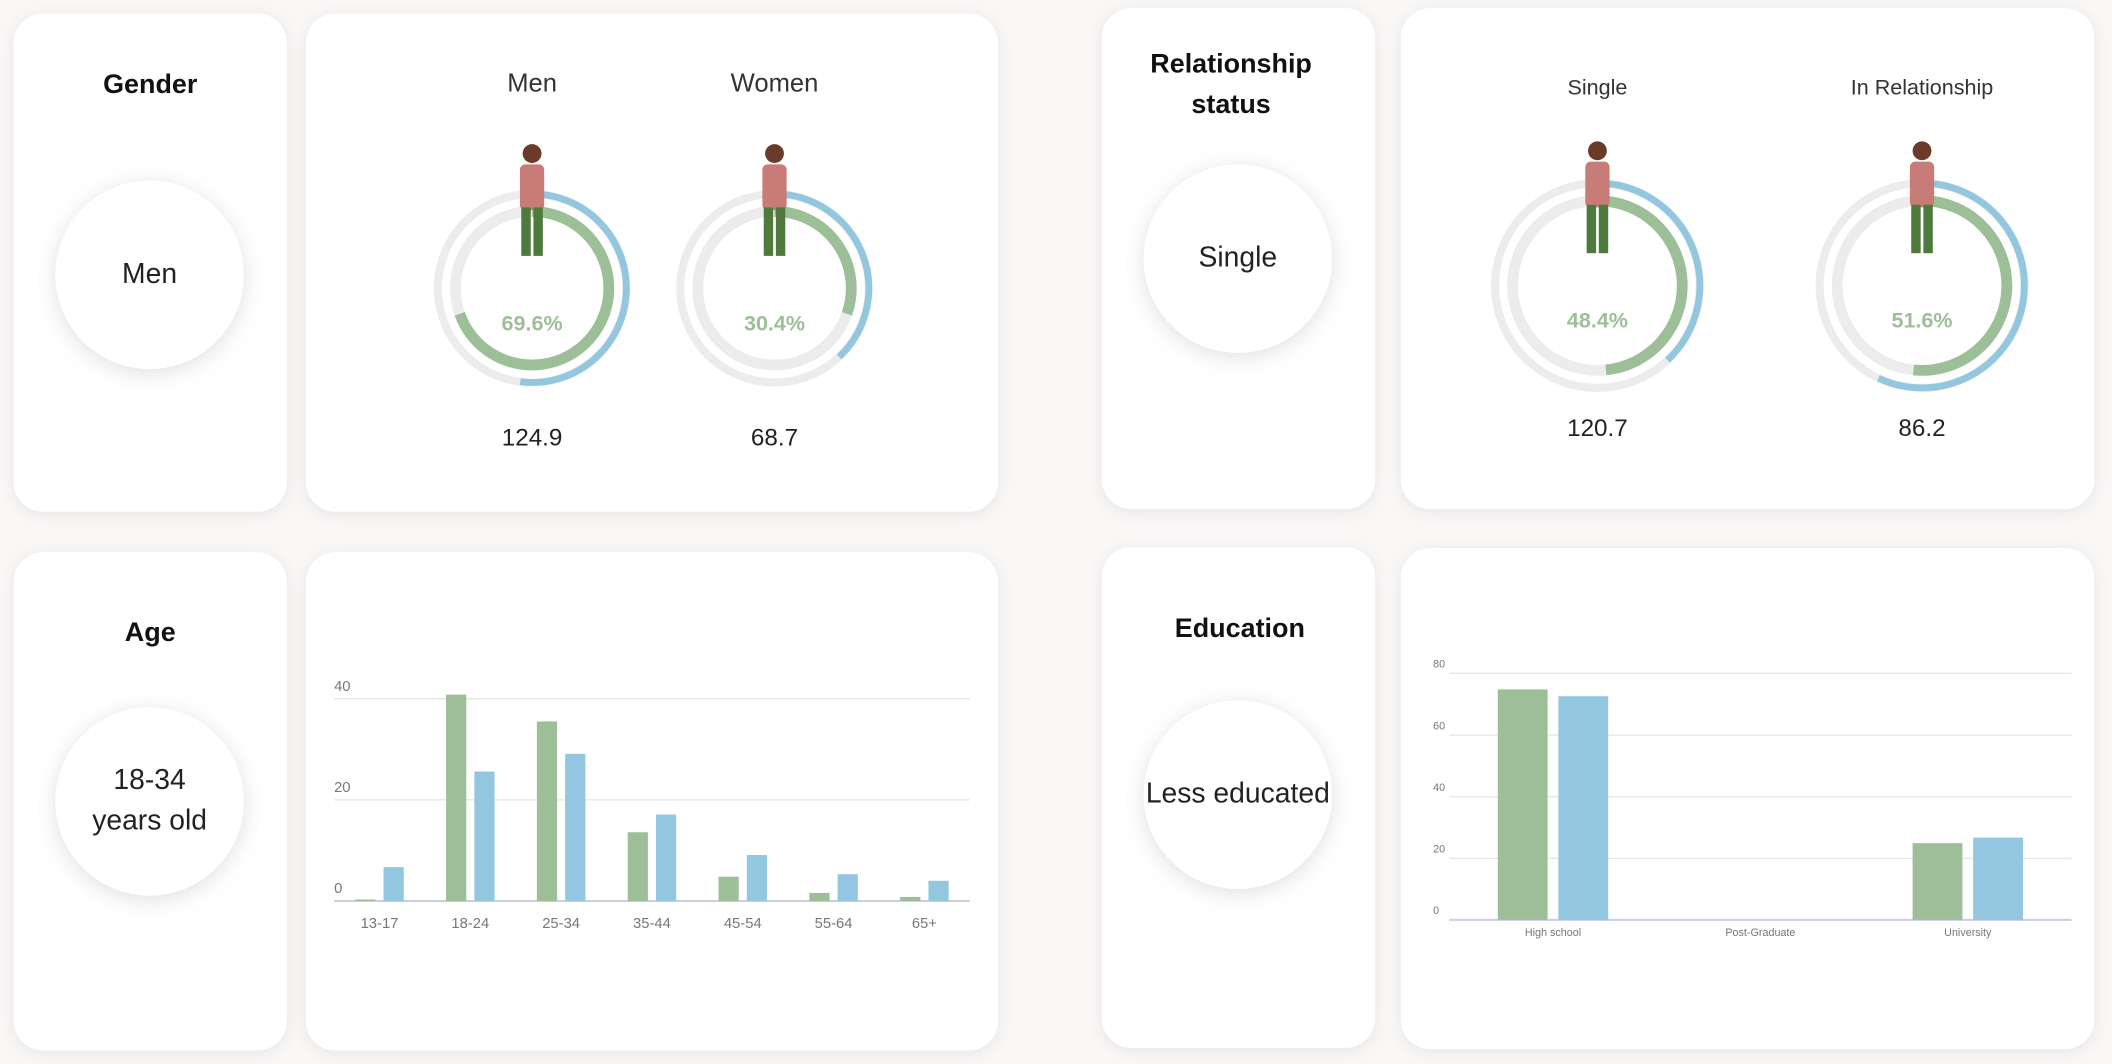 Image resolution: width=2112 pixels, height=1064 pixels. Describe the element at coordinates (774, 437) in the screenshot. I see `total-label: 68.7` at that location.